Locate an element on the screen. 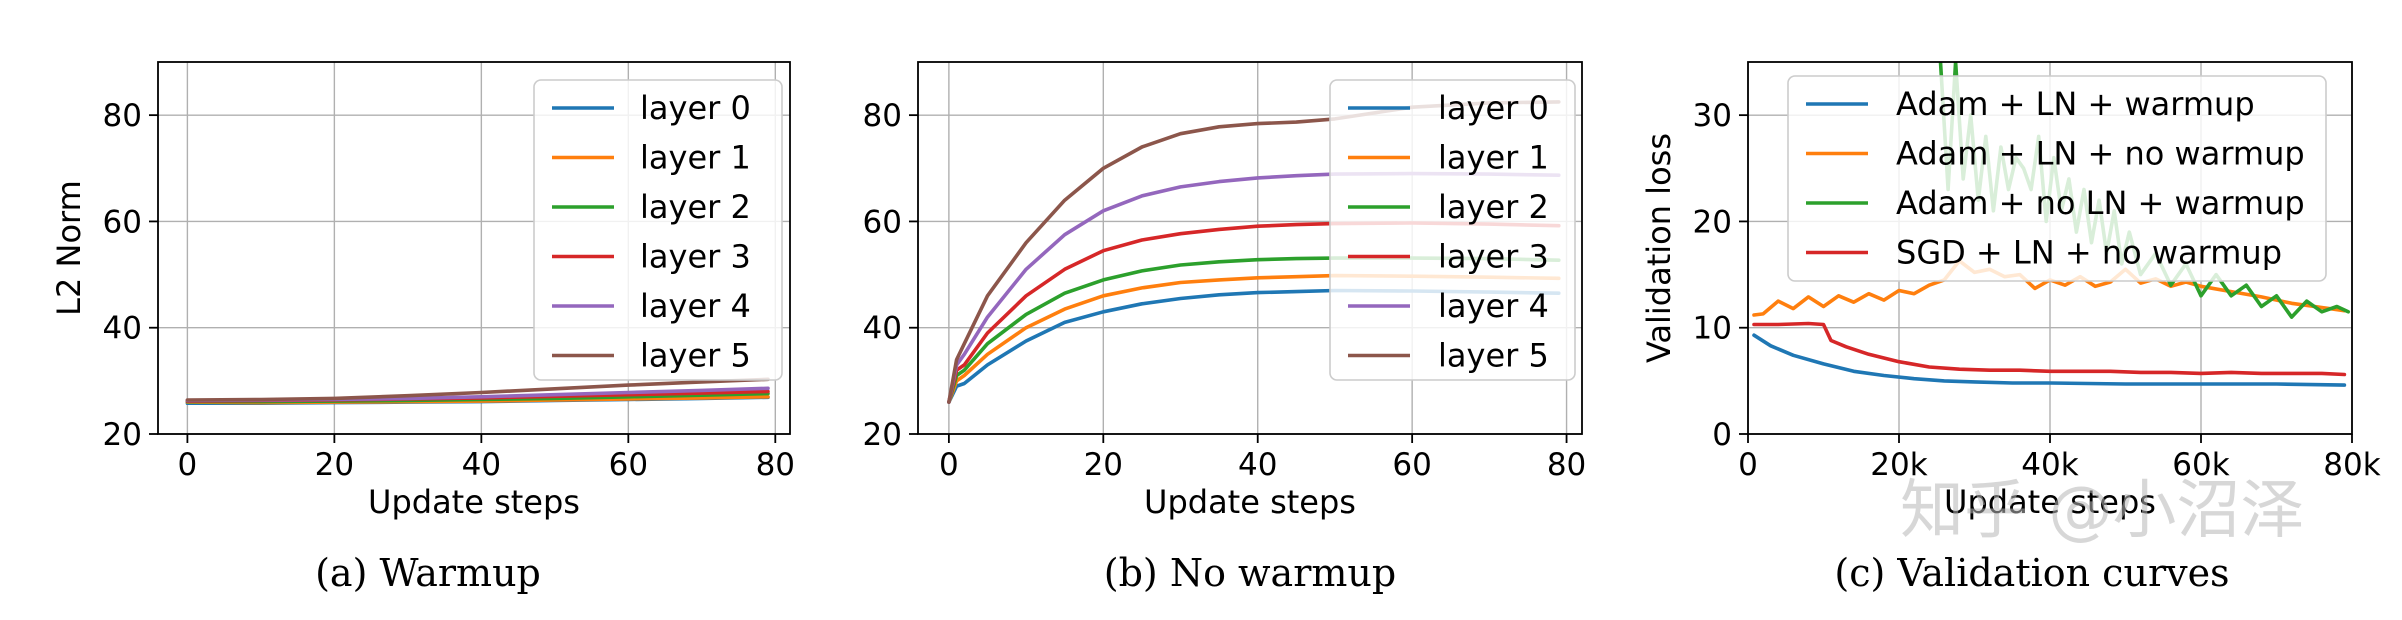 This screenshot has height=620, width=2402. x-tick-label-3: 60k is located at coordinates (2200, 465).